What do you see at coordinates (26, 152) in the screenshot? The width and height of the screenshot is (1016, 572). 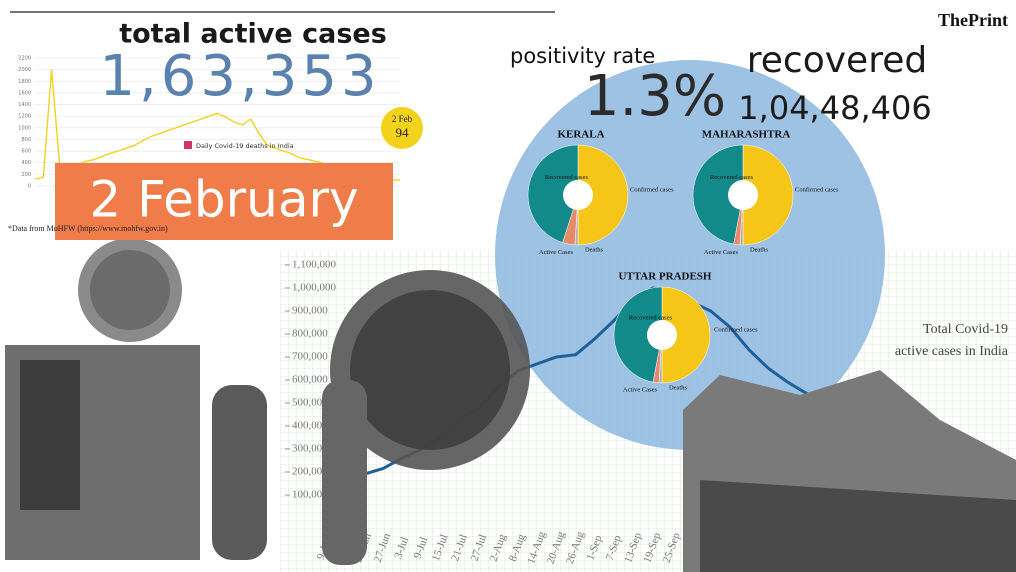 I see `y-tick-label: 600` at bounding box center [26, 152].